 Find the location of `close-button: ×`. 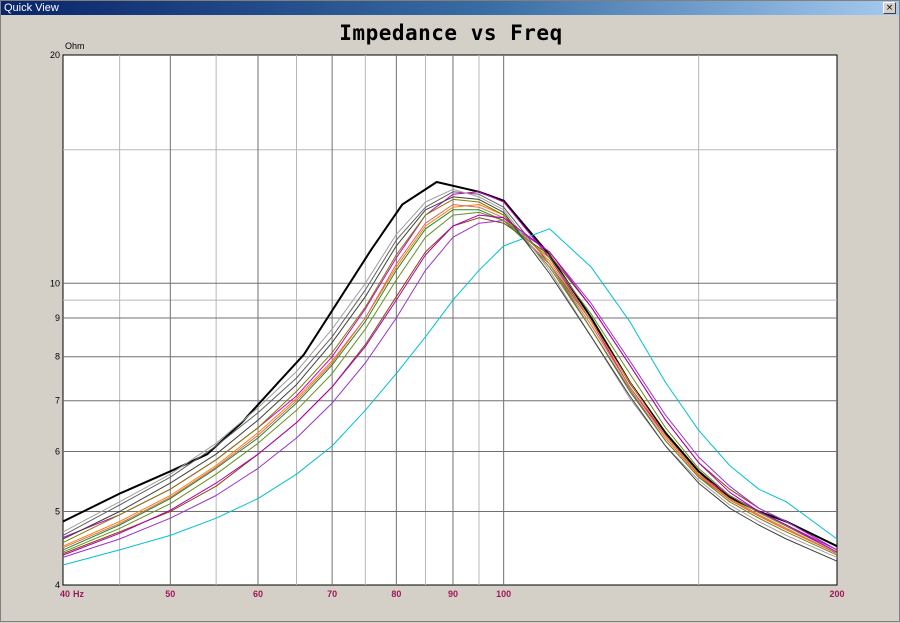

close-button: × is located at coordinates (889, 8).